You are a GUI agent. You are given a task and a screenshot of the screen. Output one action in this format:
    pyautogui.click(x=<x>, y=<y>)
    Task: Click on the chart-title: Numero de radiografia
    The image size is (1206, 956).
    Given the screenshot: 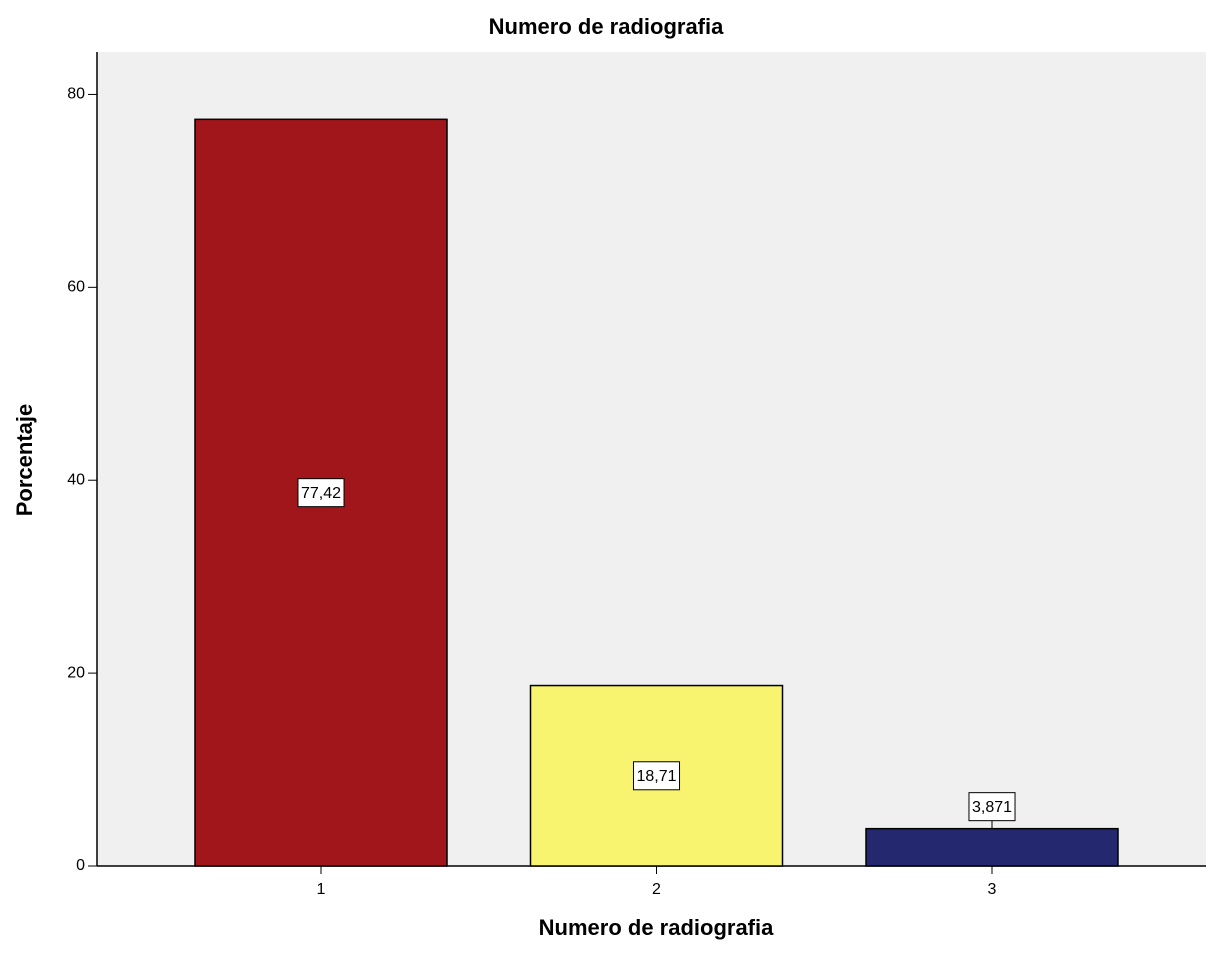 What is the action you would take?
    pyautogui.click(x=606, y=26)
    